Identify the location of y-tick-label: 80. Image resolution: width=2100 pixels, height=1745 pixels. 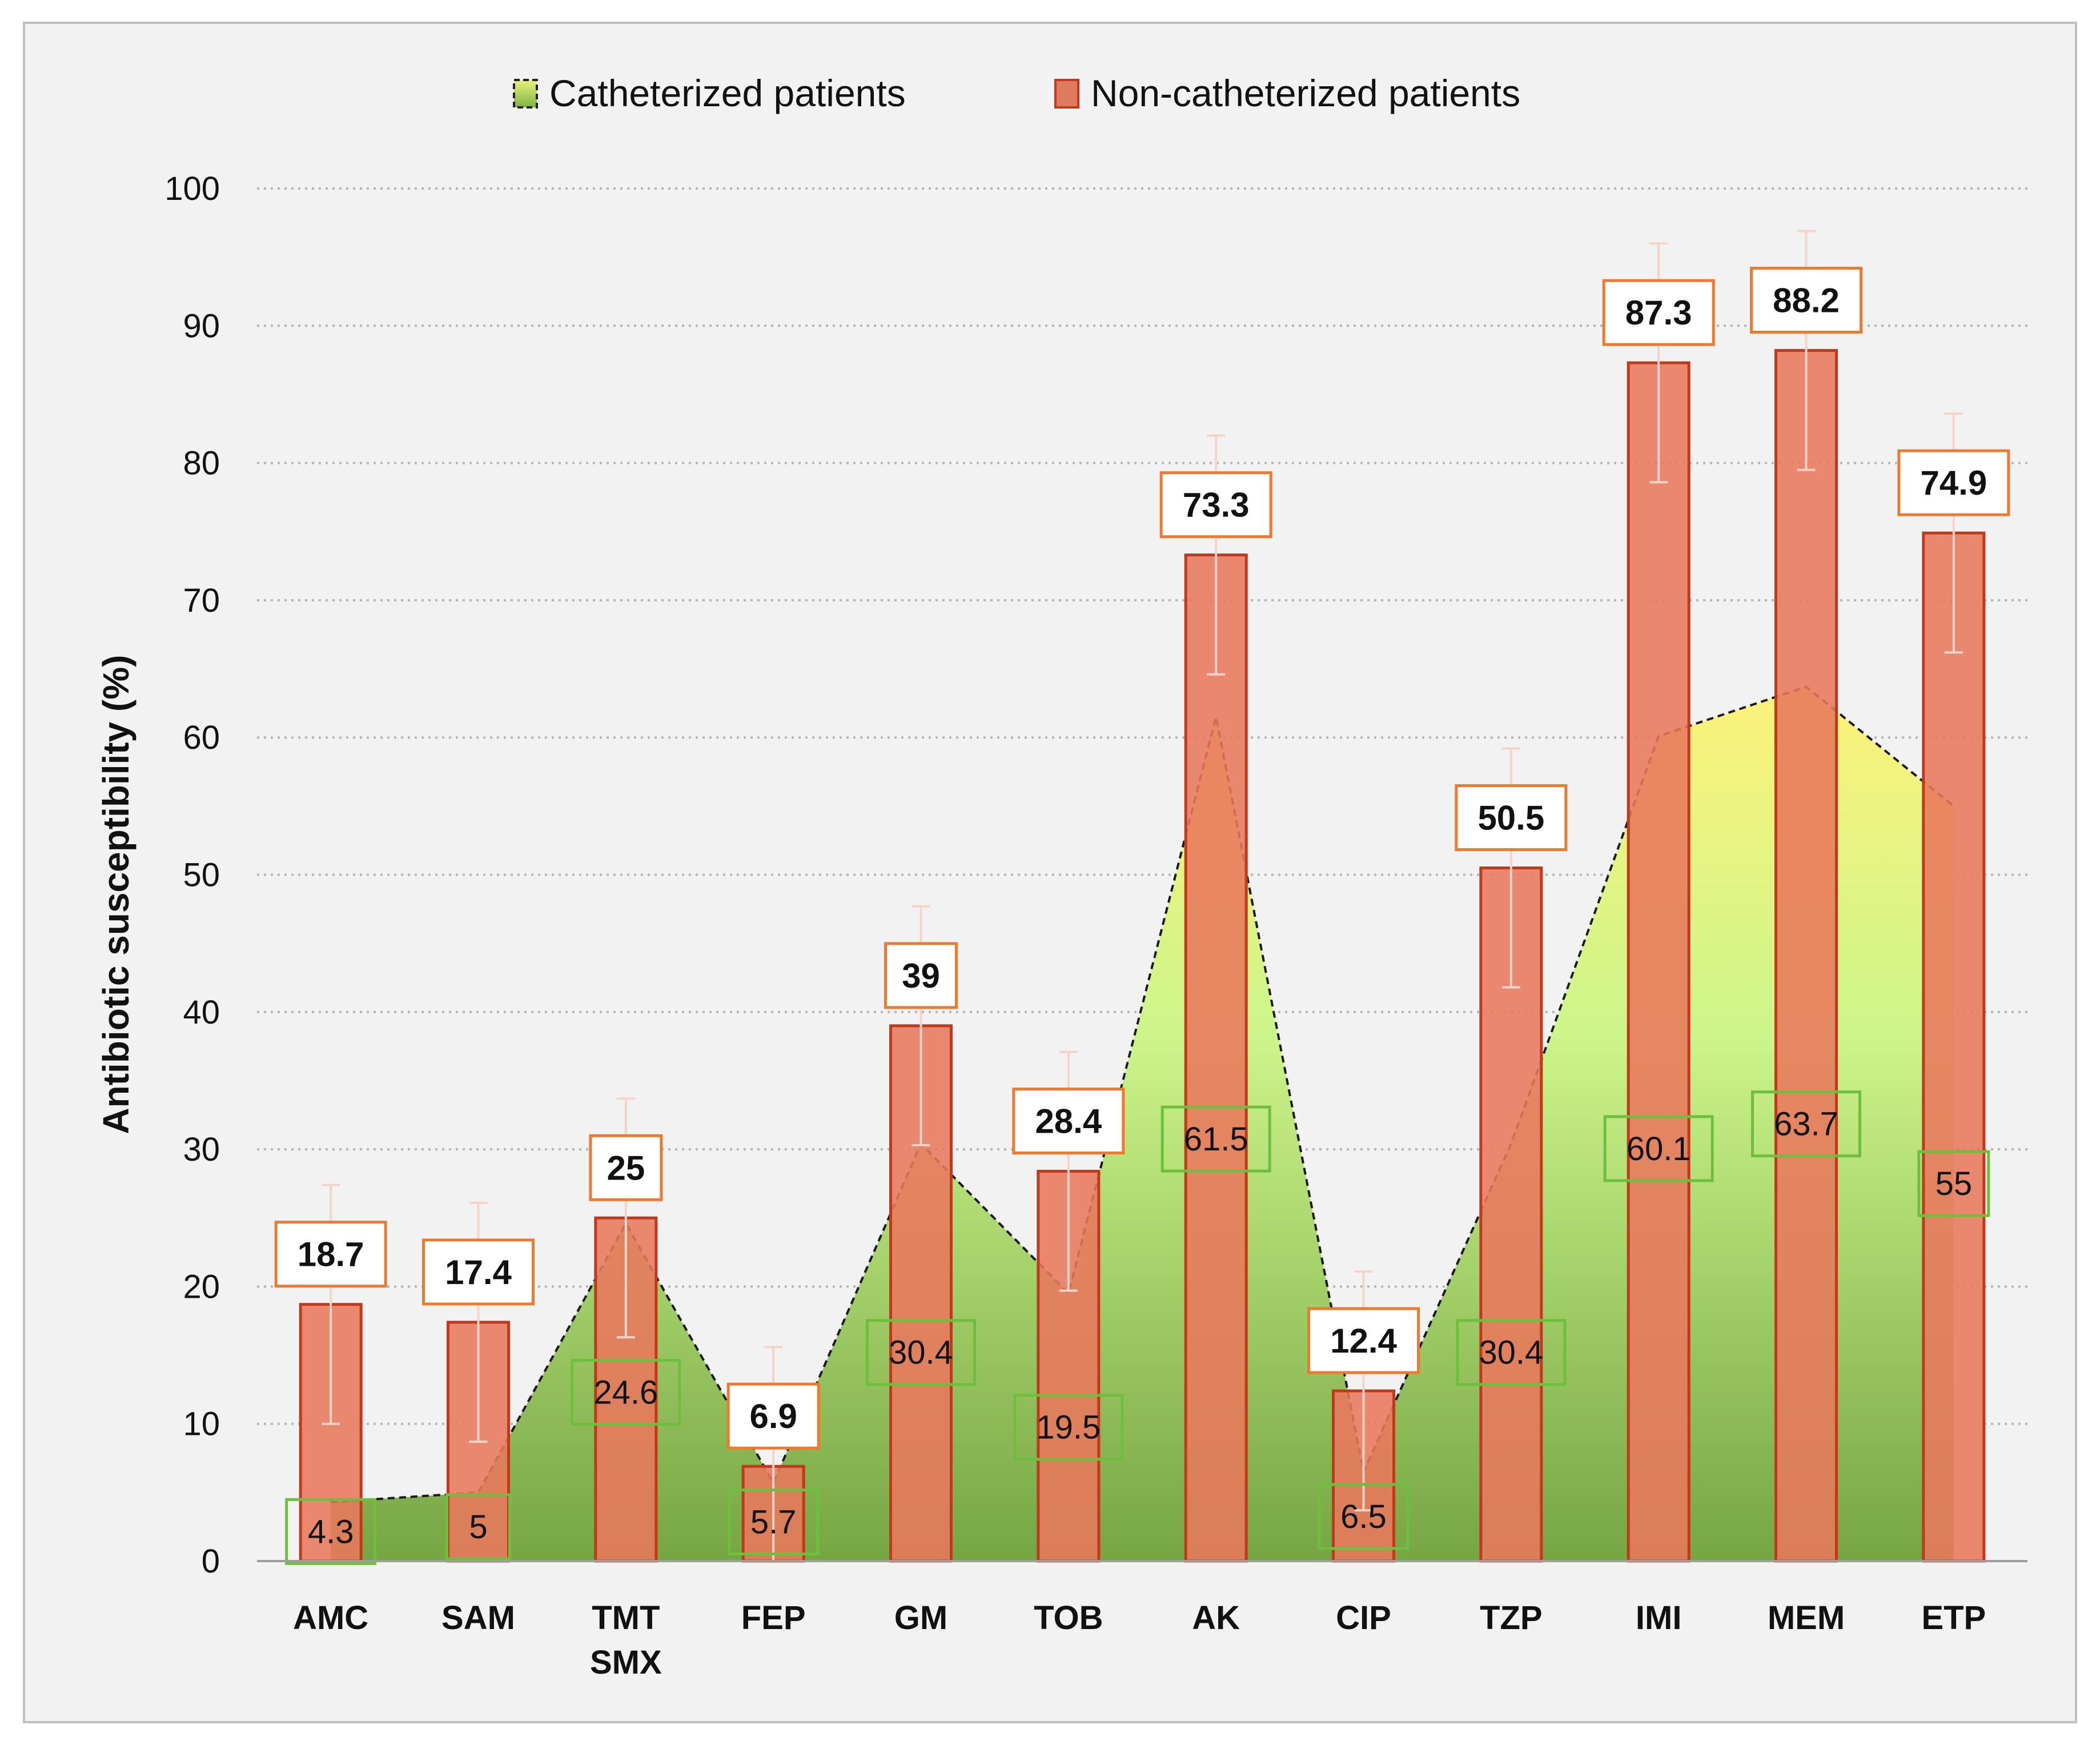
(202, 464).